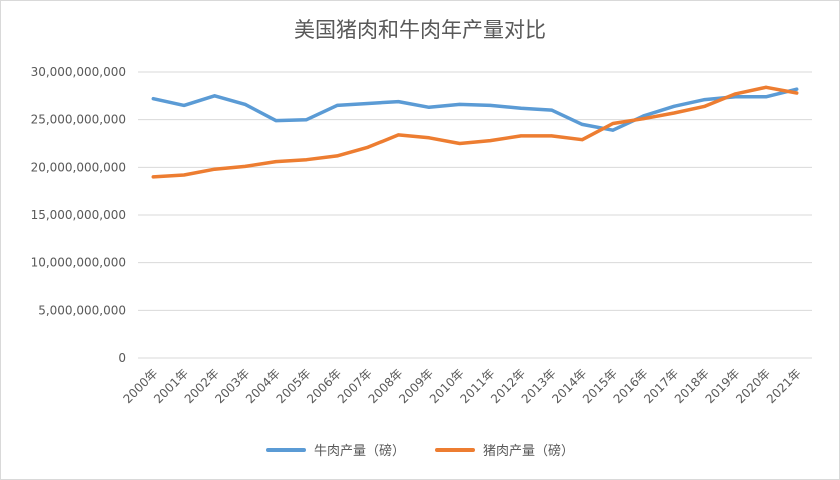  I want to click on y-tick-label: 10,000,000,000, so click(78, 263).